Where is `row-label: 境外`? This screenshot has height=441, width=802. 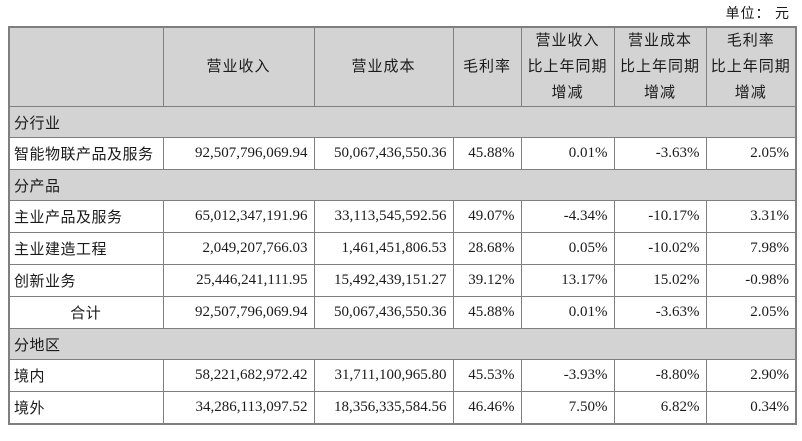 row-label: 境外 is located at coordinates (86, 407).